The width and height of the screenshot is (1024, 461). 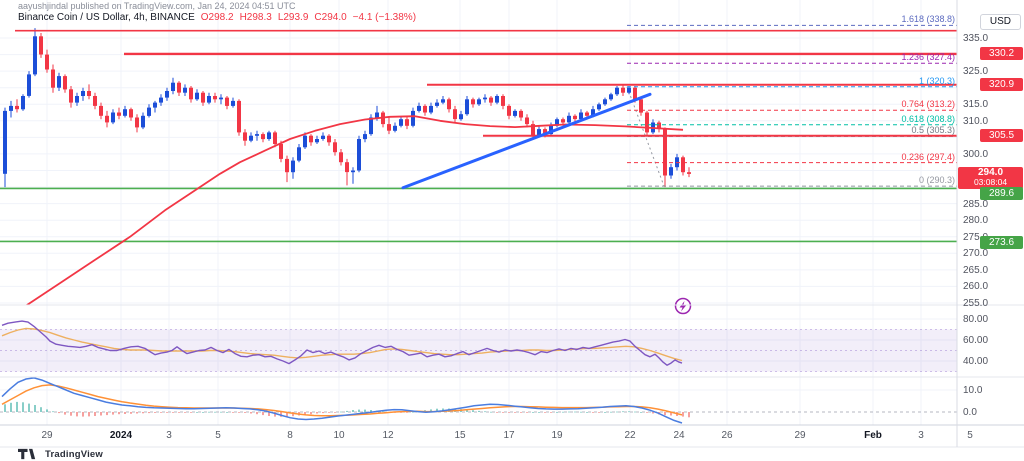 I want to click on time-axis-label: Feb, so click(x=873, y=435).